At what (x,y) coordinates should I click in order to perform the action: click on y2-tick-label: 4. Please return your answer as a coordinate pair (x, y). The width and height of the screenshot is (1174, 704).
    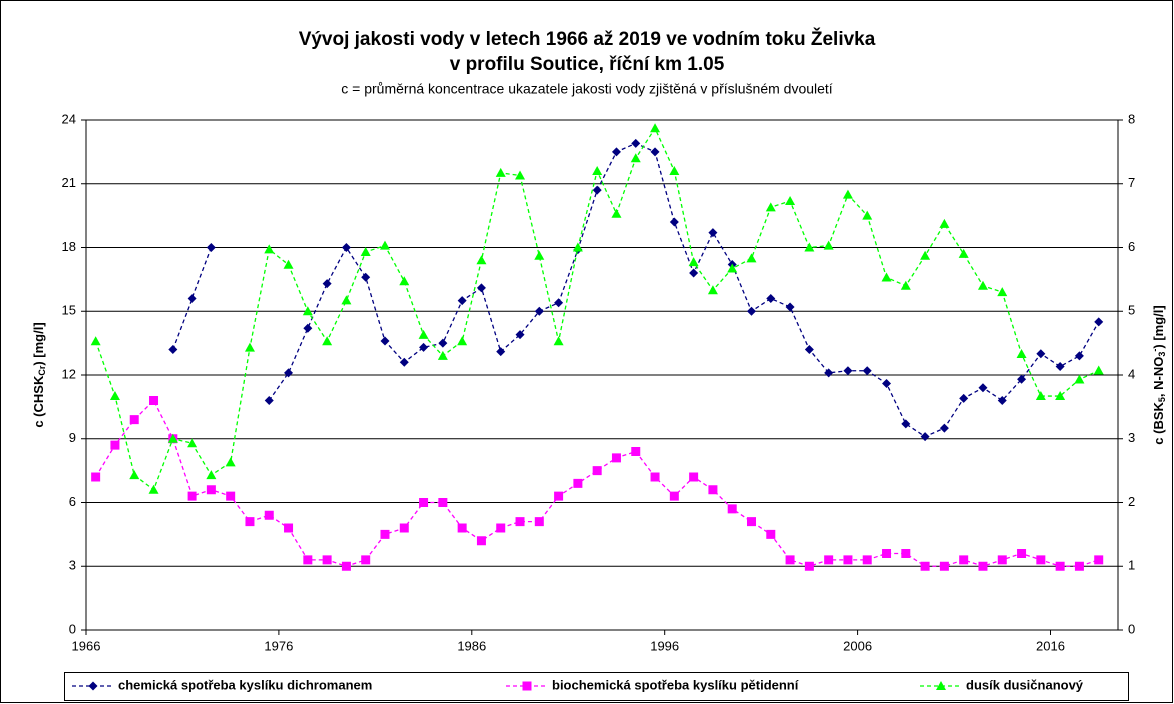
    Looking at the image, I should click on (1131, 373).